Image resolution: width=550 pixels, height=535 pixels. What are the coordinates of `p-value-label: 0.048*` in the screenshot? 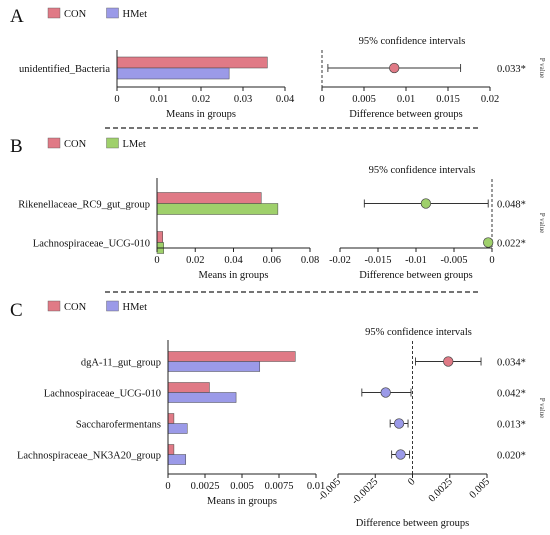 It's located at (511, 205).